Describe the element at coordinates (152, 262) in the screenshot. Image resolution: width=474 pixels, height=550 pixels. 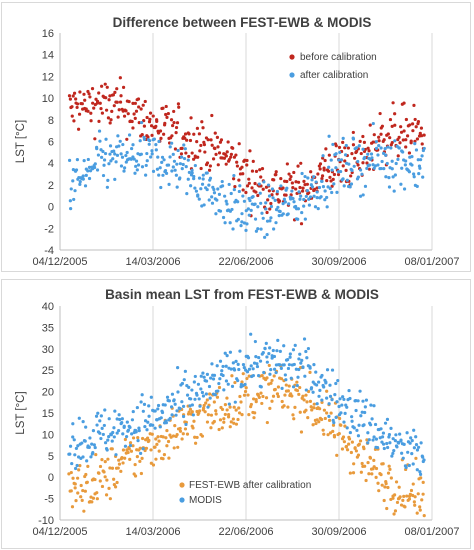
I see `x-tick-label: 14/03/2006` at that location.